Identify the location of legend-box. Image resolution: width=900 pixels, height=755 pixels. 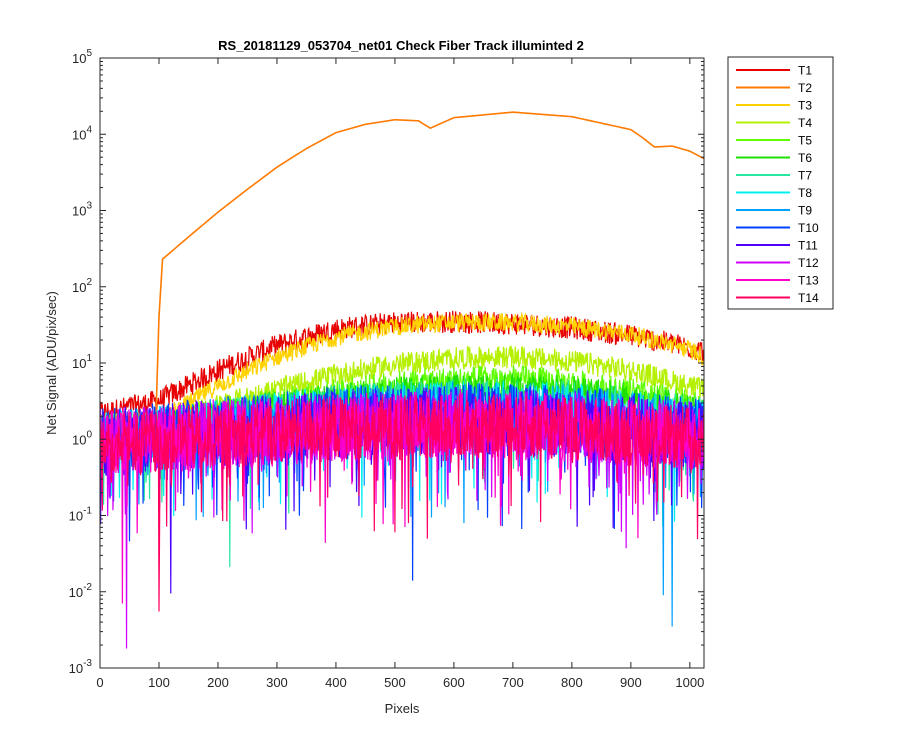
(780, 183).